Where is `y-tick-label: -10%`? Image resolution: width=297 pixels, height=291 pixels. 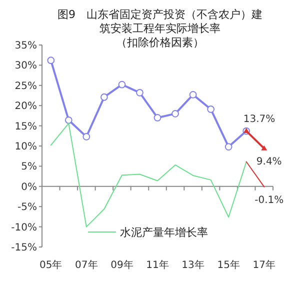
y-tick-label: -10% is located at coordinates (24, 228).